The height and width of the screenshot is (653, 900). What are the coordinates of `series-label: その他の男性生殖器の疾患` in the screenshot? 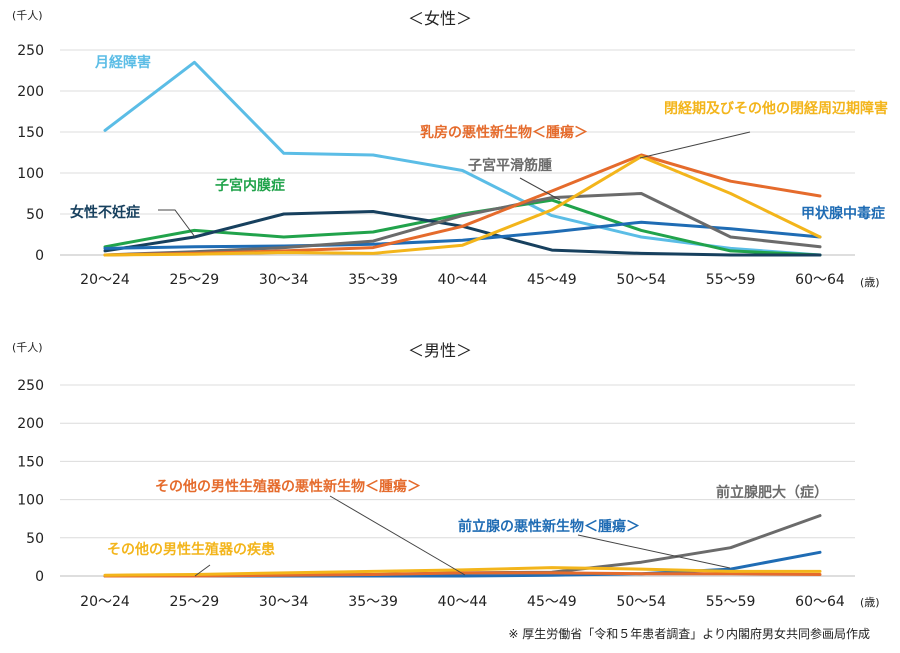 It's located at (191, 549).